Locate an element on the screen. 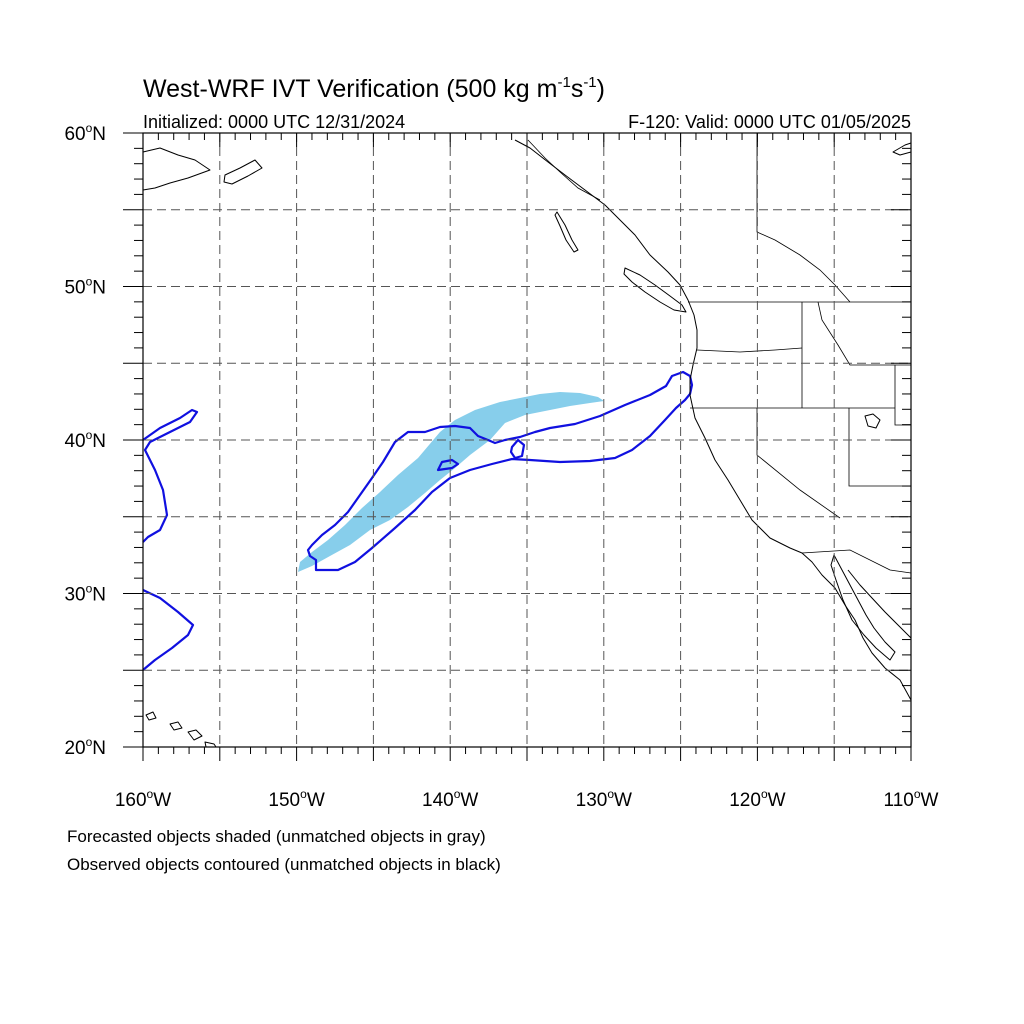 The width and height of the screenshot is (1024, 1024). latitude-tick-label: 20oN is located at coordinates (85, 747).